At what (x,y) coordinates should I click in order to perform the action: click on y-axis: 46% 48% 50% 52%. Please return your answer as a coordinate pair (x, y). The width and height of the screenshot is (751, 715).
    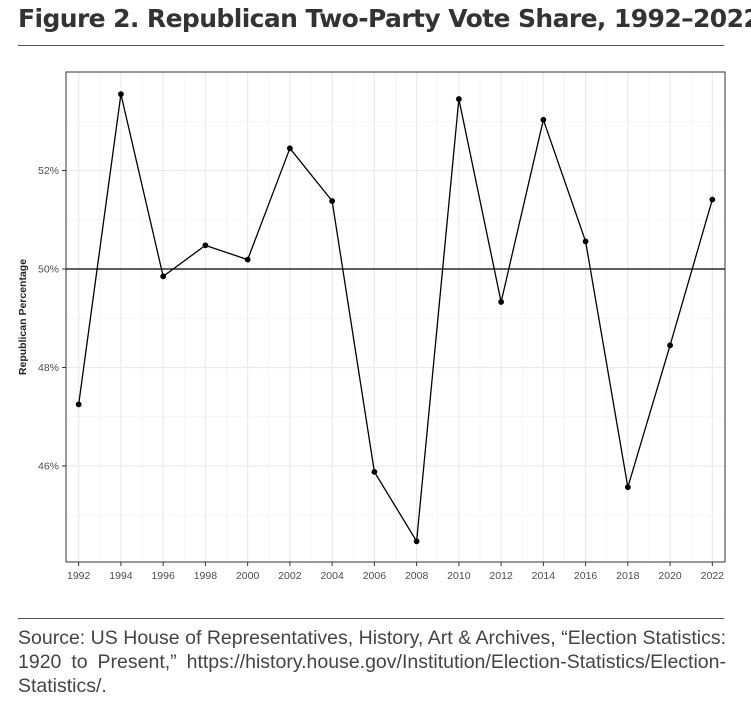
    Looking at the image, I should click on (52, 318).